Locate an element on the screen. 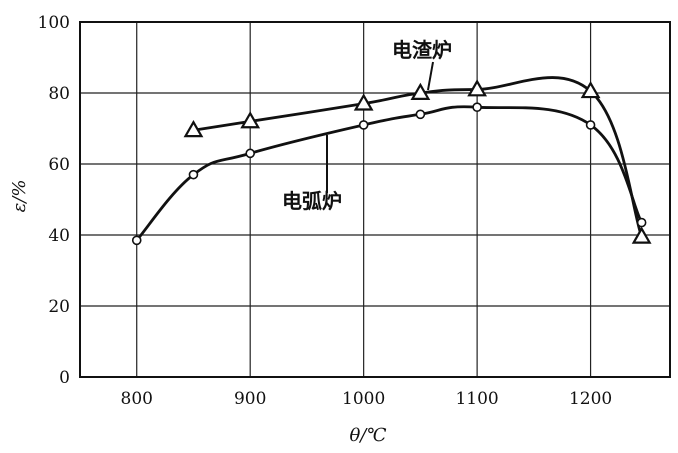 The image size is (678, 453). x-tick-label: 900 is located at coordinates (250, 399).